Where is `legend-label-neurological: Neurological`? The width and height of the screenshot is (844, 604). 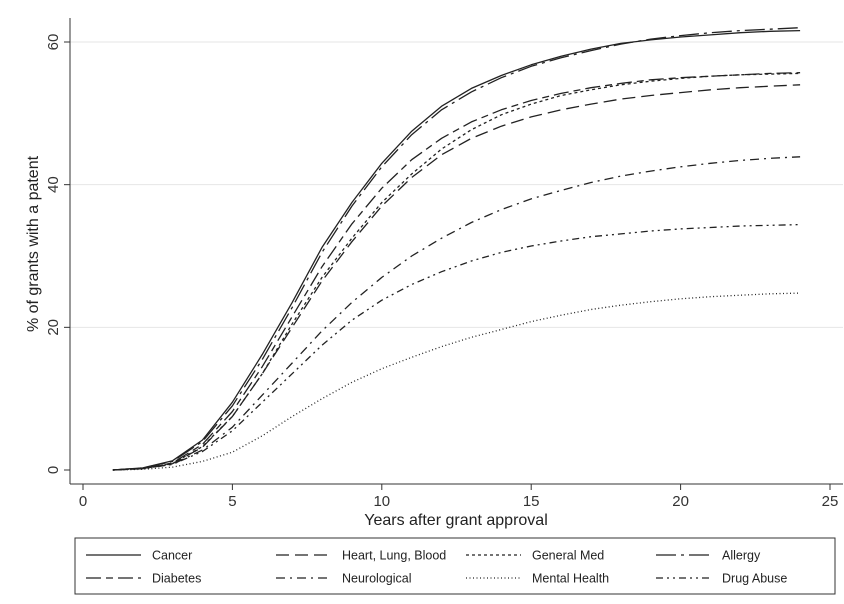
legend-label-neurological: Neurological is located at coordinates (376, 579).